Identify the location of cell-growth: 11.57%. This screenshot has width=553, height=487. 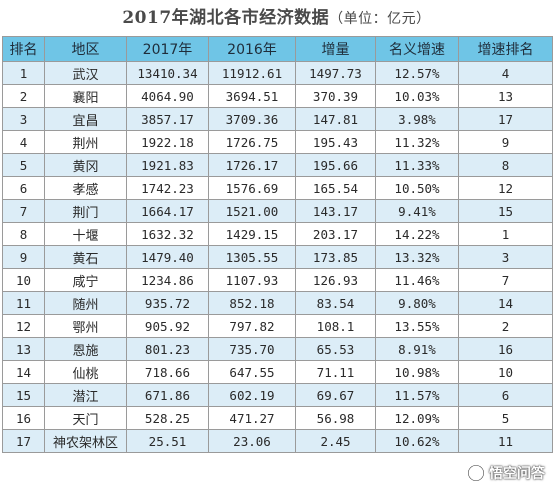
(417, 395).